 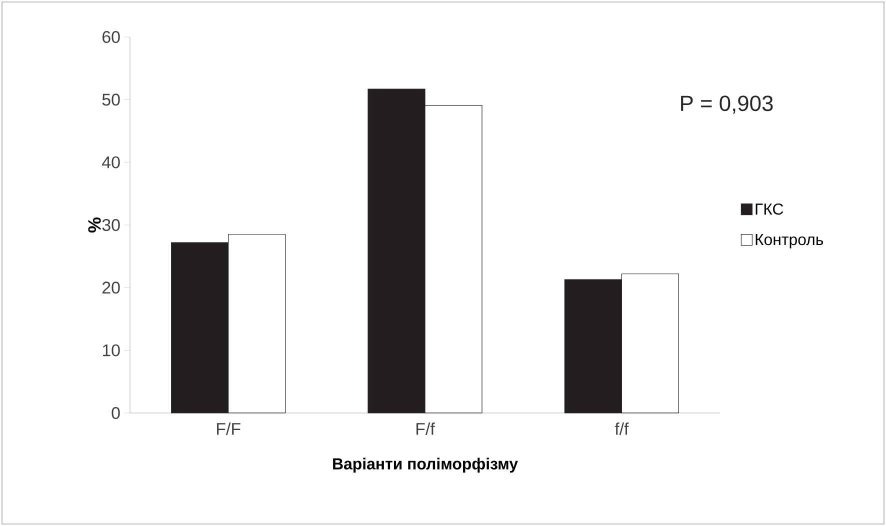 I want to click on y-tick-label: 50, so click(x=111, y=100).